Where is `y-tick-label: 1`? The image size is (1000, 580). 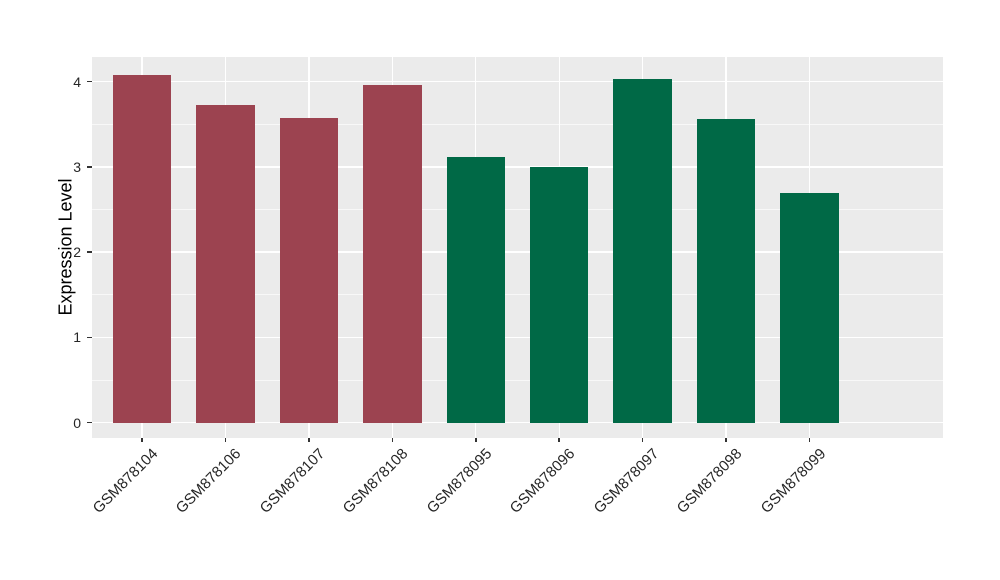
y-tick-label: 1 is located at coordinates (77, 337).